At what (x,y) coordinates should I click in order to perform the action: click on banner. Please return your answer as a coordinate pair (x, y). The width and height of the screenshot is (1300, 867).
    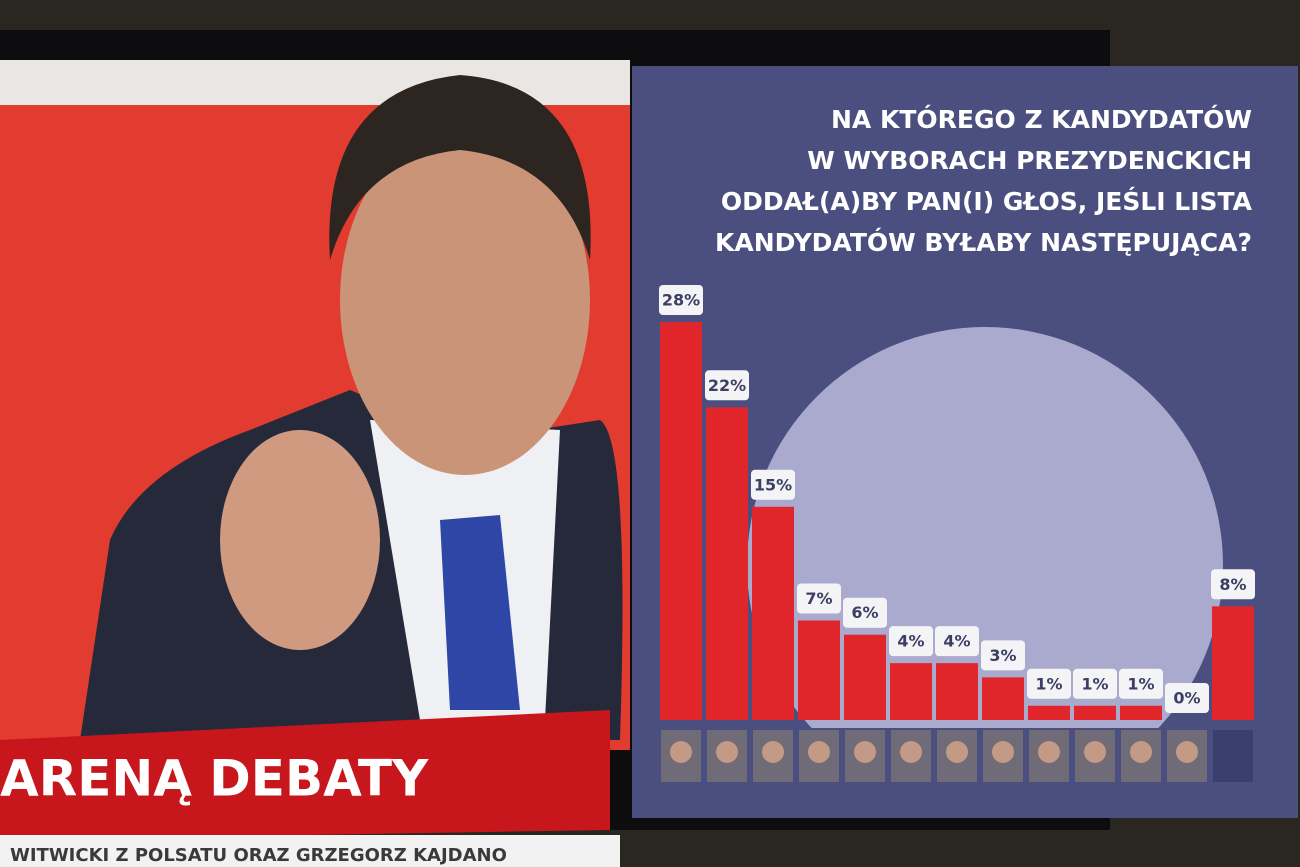
    Looking at the image, I should click on (305, 775).